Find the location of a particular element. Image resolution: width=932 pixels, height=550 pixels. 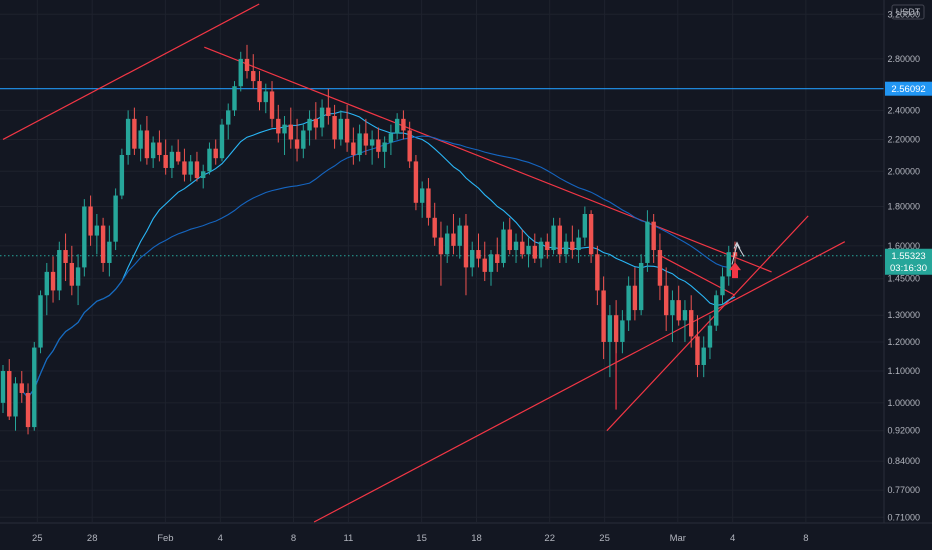

axis-labels: 2.56092 1.55323 03:16:30 is located at coordinates (908, 178).